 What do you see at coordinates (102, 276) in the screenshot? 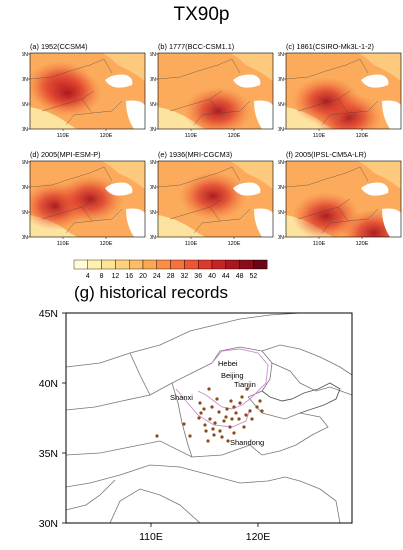
I see `colorbar-label: 8` at bounding box center [102, 276].